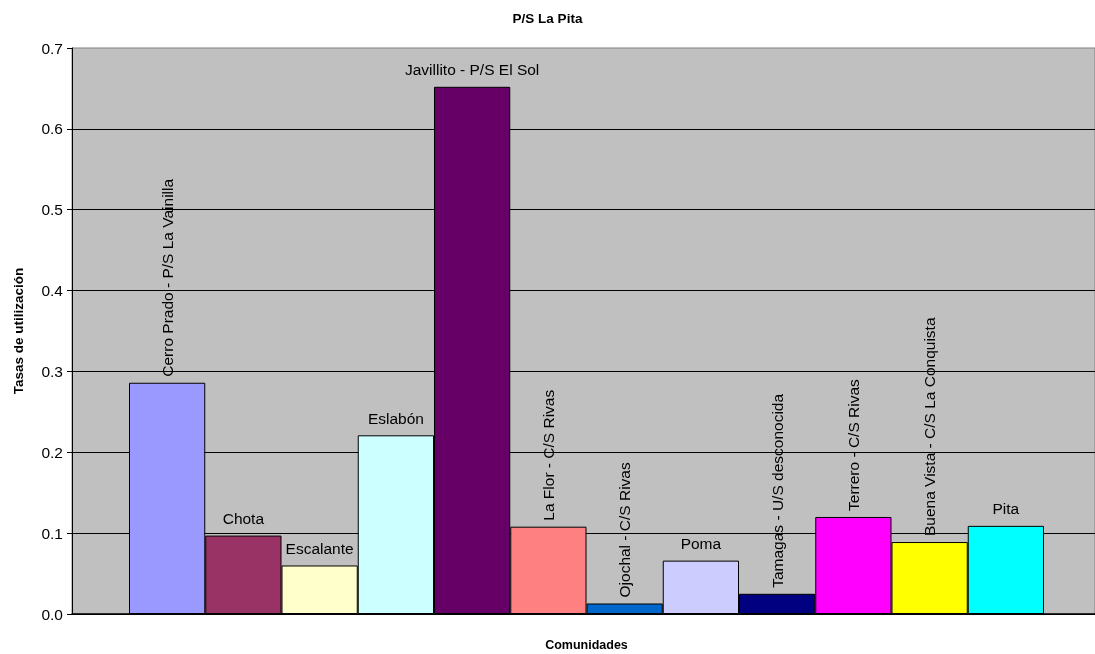 The image size is (1095, 654). What do you see at coordinates (52, 210) in the screenshot?
I see `y-tick-label: 0.5` at bounding box center [52, 210].